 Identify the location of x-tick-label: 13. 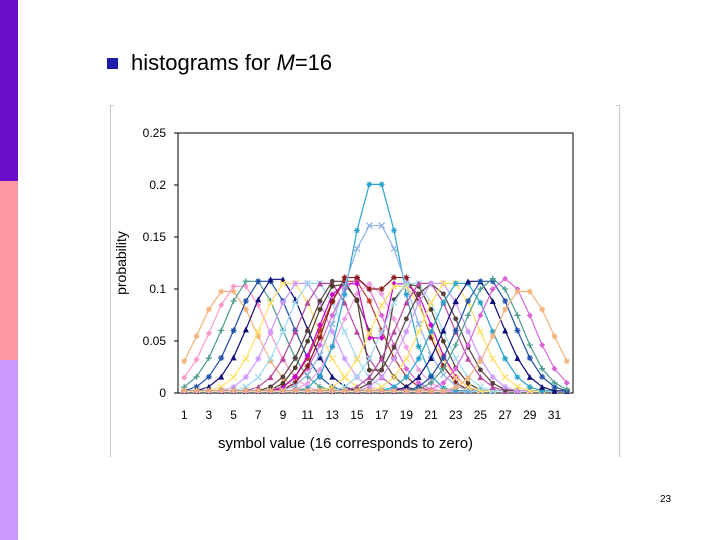
(333, 415).